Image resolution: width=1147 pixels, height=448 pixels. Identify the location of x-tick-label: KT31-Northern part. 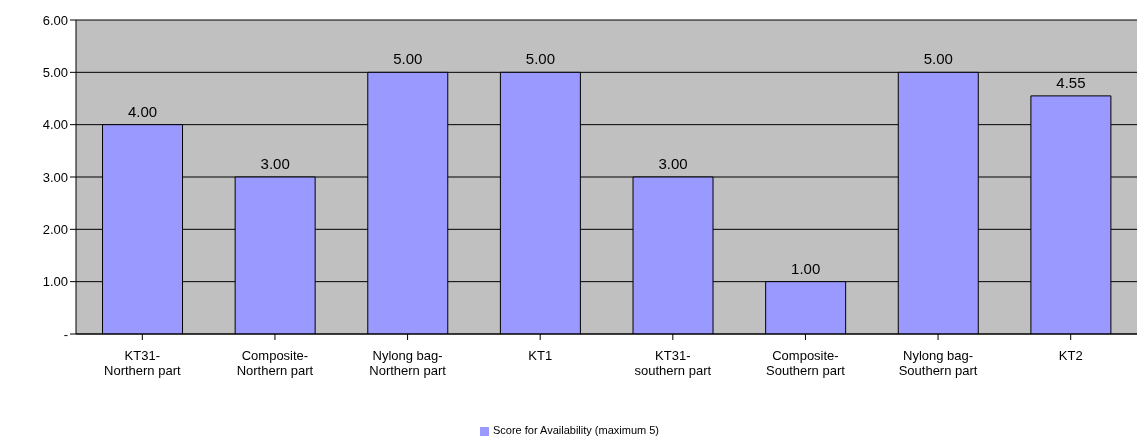
(142, 363).